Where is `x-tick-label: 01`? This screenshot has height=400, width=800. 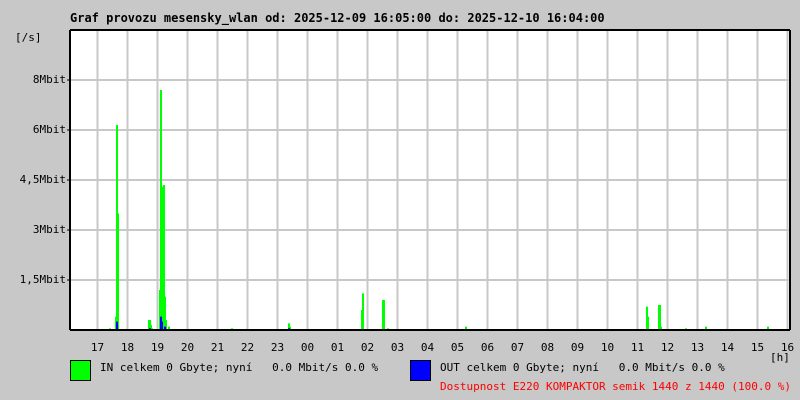 x-tick-label: 01 is located at coordinates (337, 347).